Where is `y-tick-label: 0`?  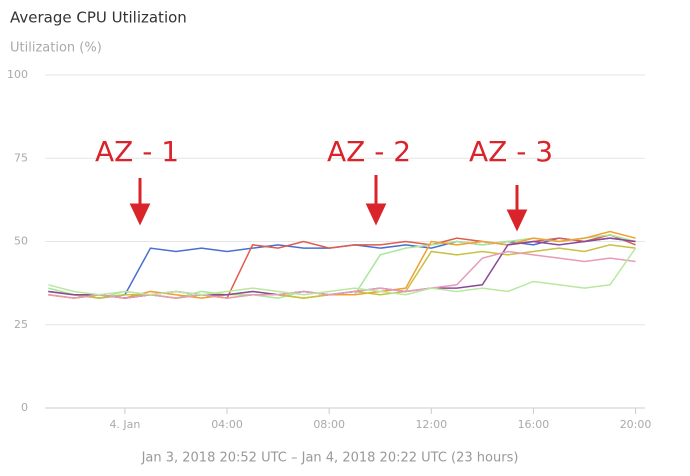 y-tick-label: 0 is located at coordinates (24, 407).